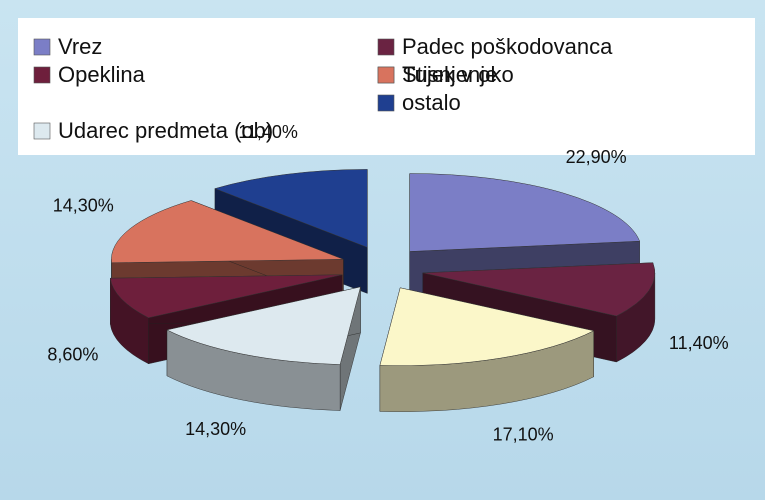 This screenshot has height=500, width=765. I want to click on legend-label: Udarec predmeta (ob), so click(165, 130).